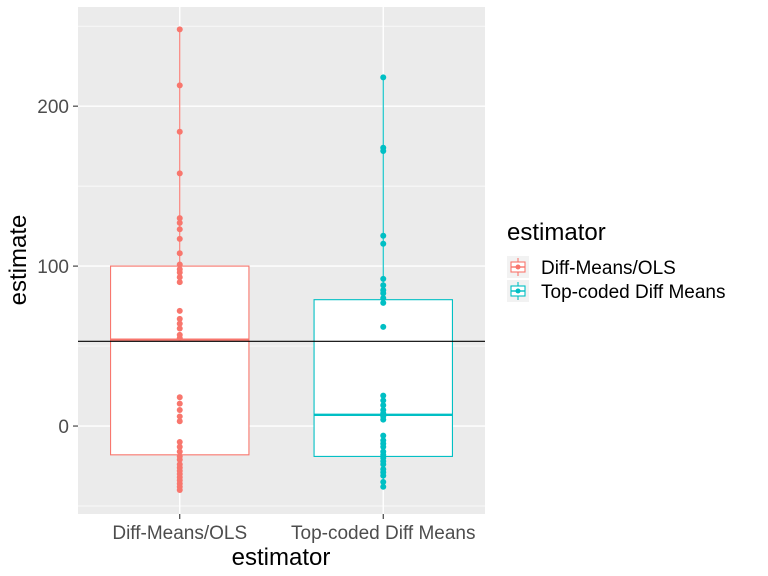 This screenshot has height=576, width=768. I want to click on legend-key-top-coded-diff-means, so click(518, 291).